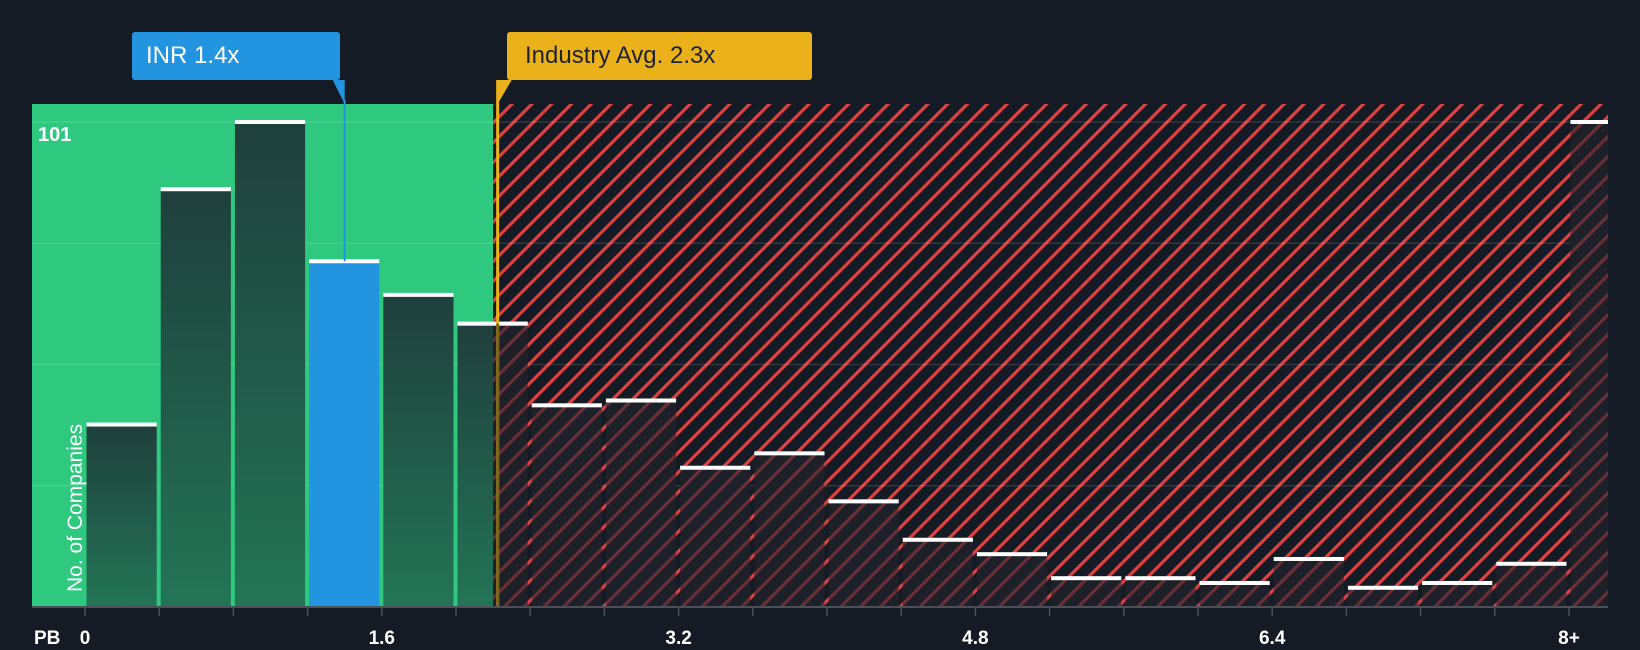 The width and height of the screenshot is (1640, 650). I want to click on industry-average-label: Industry Avg. 2.3x, so click(659, 56).